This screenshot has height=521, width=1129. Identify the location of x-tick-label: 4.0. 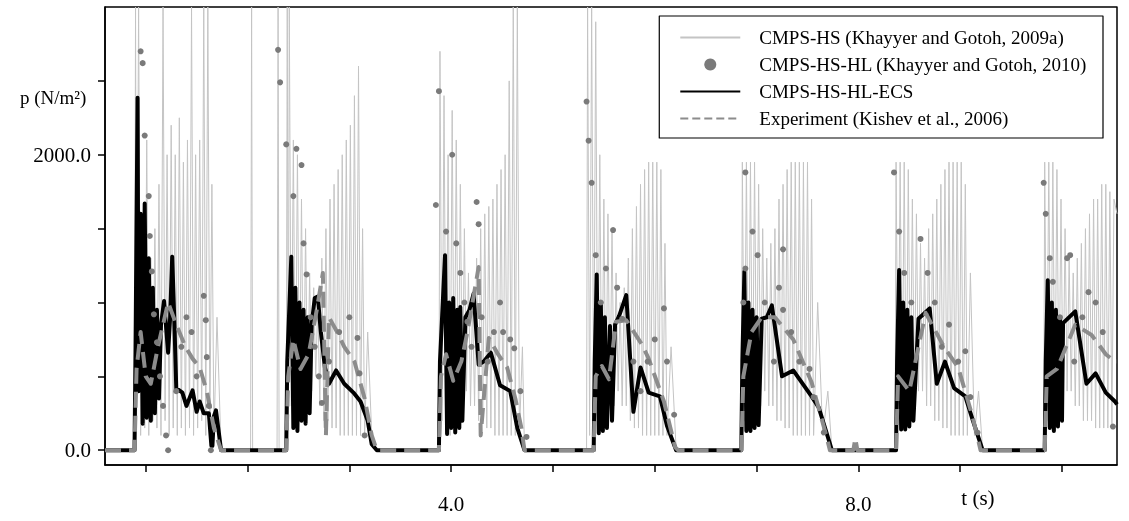
(451, 503).